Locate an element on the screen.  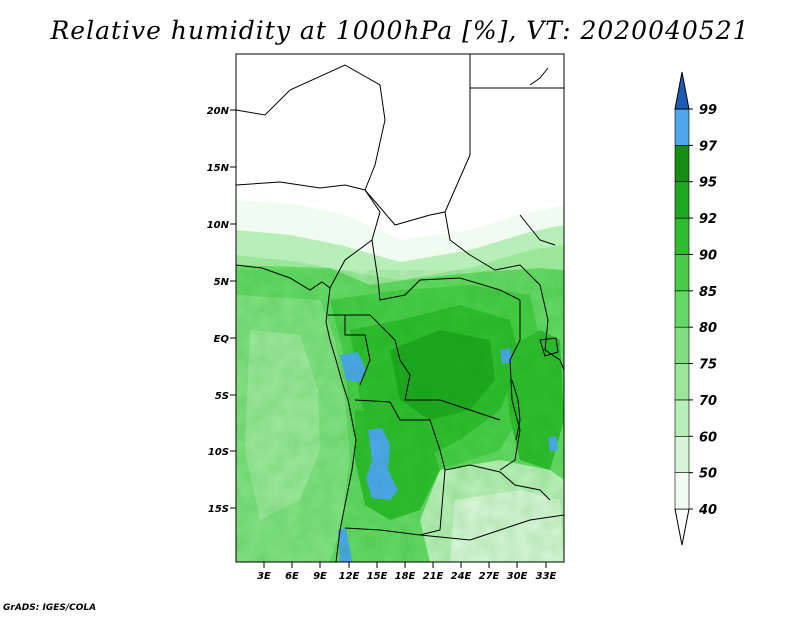
lon-tick-label: 6E is located at coordinates (292, 576).